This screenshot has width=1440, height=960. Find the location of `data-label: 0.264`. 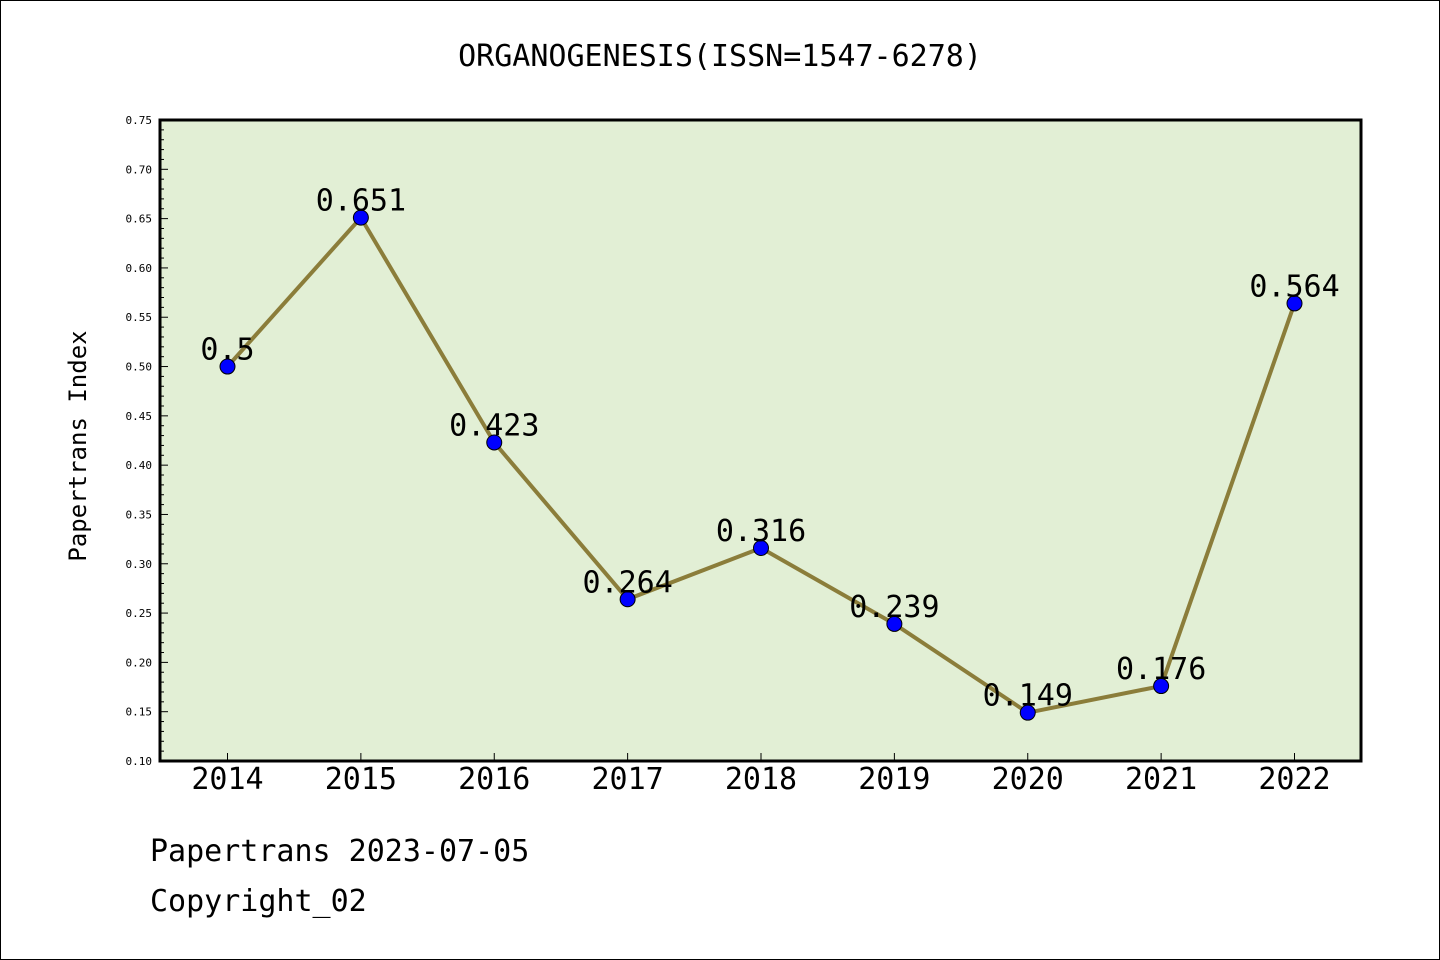

data-label: 0.264 is located at coordinates (627, 582).